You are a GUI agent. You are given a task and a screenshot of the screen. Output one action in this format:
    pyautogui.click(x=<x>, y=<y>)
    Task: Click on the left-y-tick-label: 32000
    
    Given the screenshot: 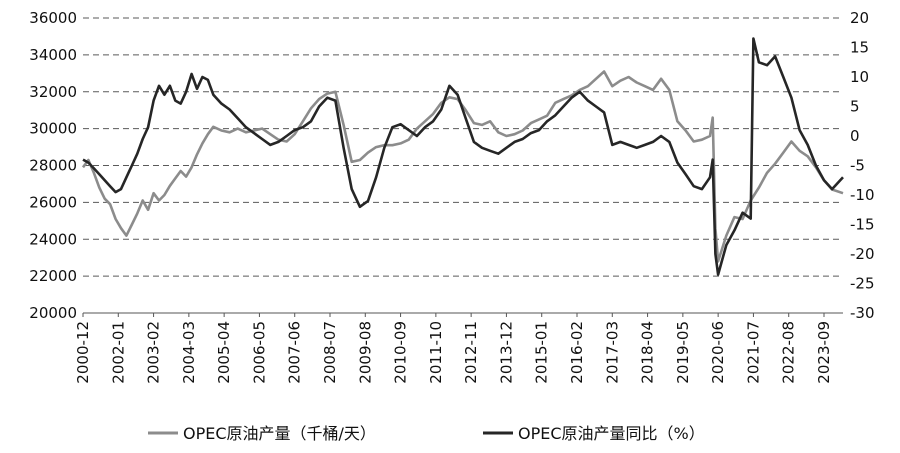 What is the action you would take?
    pyautogui.click(x=53, y=92)
    